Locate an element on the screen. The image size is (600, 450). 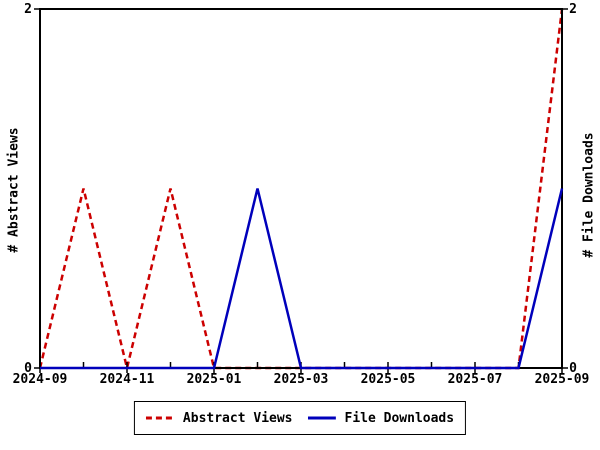
legend-label-file-downloads: File Downloads is located at coordinates (399, 418).